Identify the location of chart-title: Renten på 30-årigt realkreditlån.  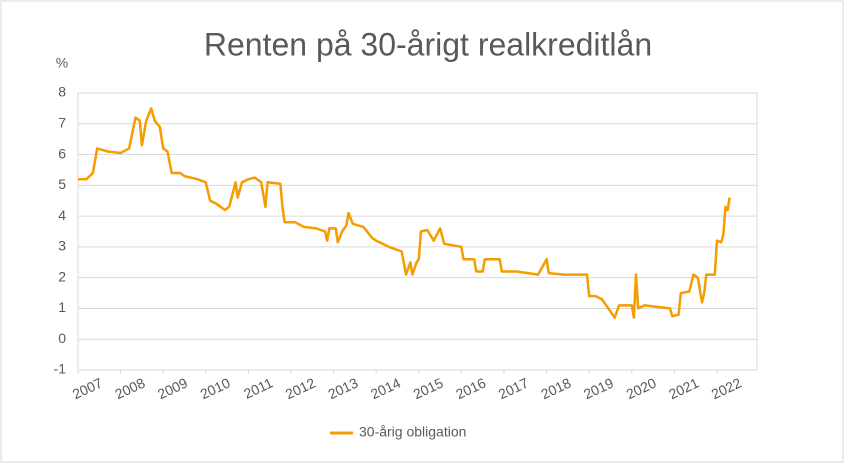
(428, 44).